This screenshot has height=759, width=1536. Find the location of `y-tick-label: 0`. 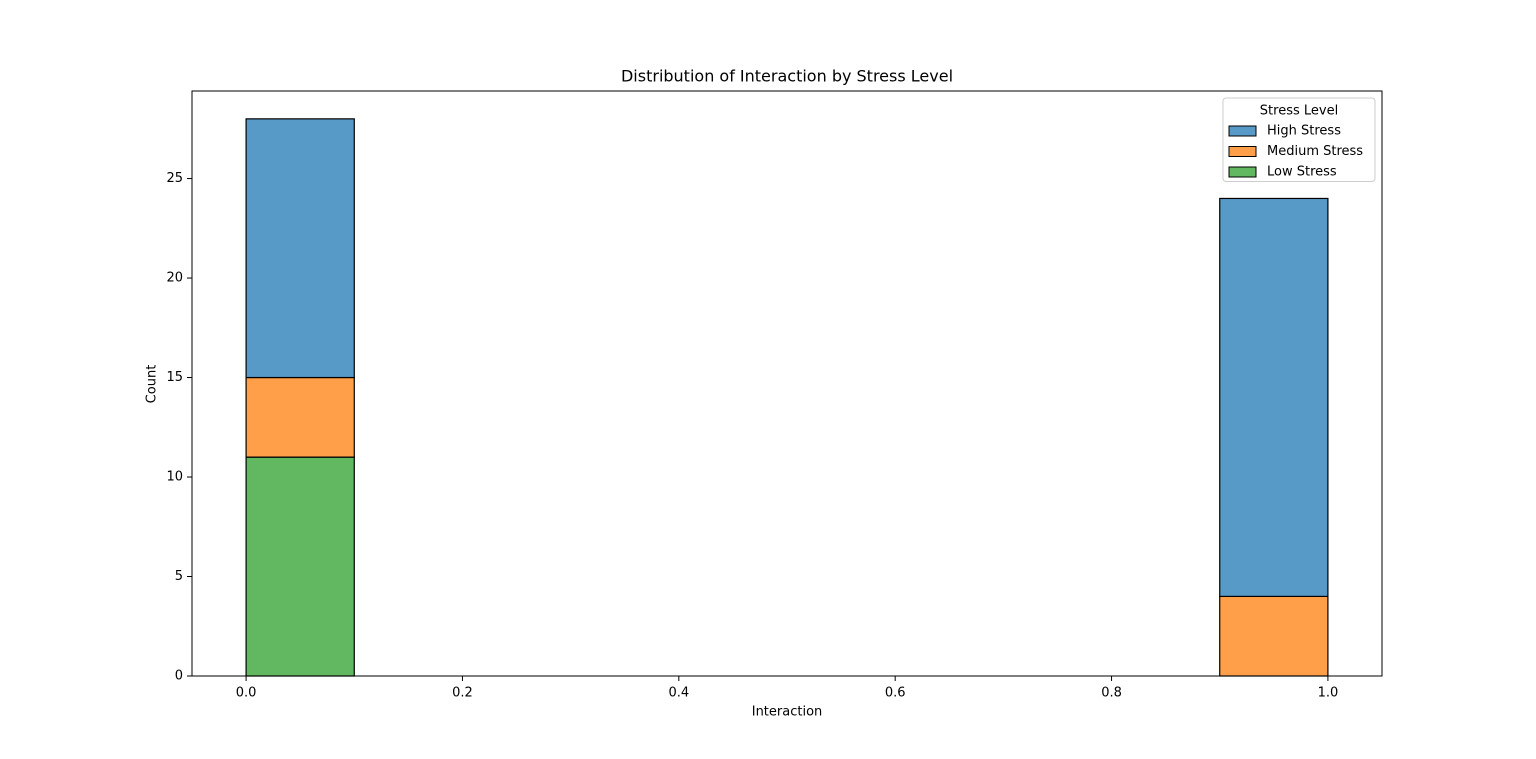

y-tick-label: 0 is located at coordinates (179, 676).